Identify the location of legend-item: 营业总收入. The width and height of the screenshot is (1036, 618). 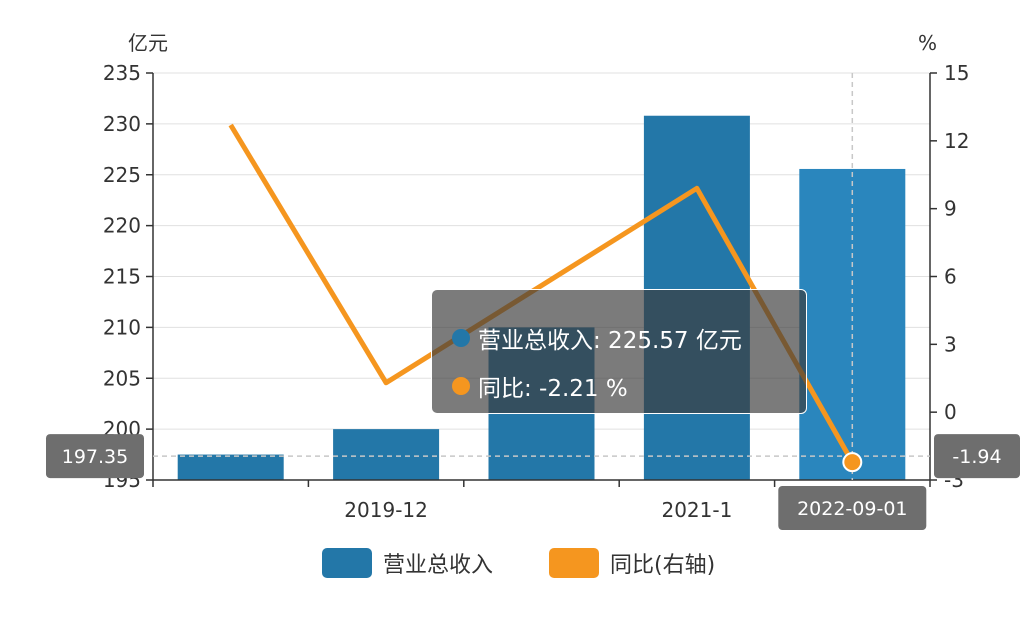
(407, 563).